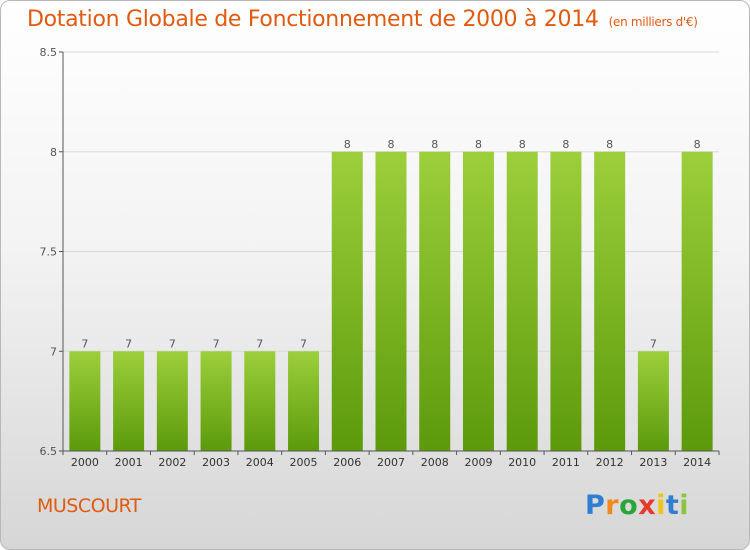  I want to click on x-tick-label: 2013, so click(653, 462).